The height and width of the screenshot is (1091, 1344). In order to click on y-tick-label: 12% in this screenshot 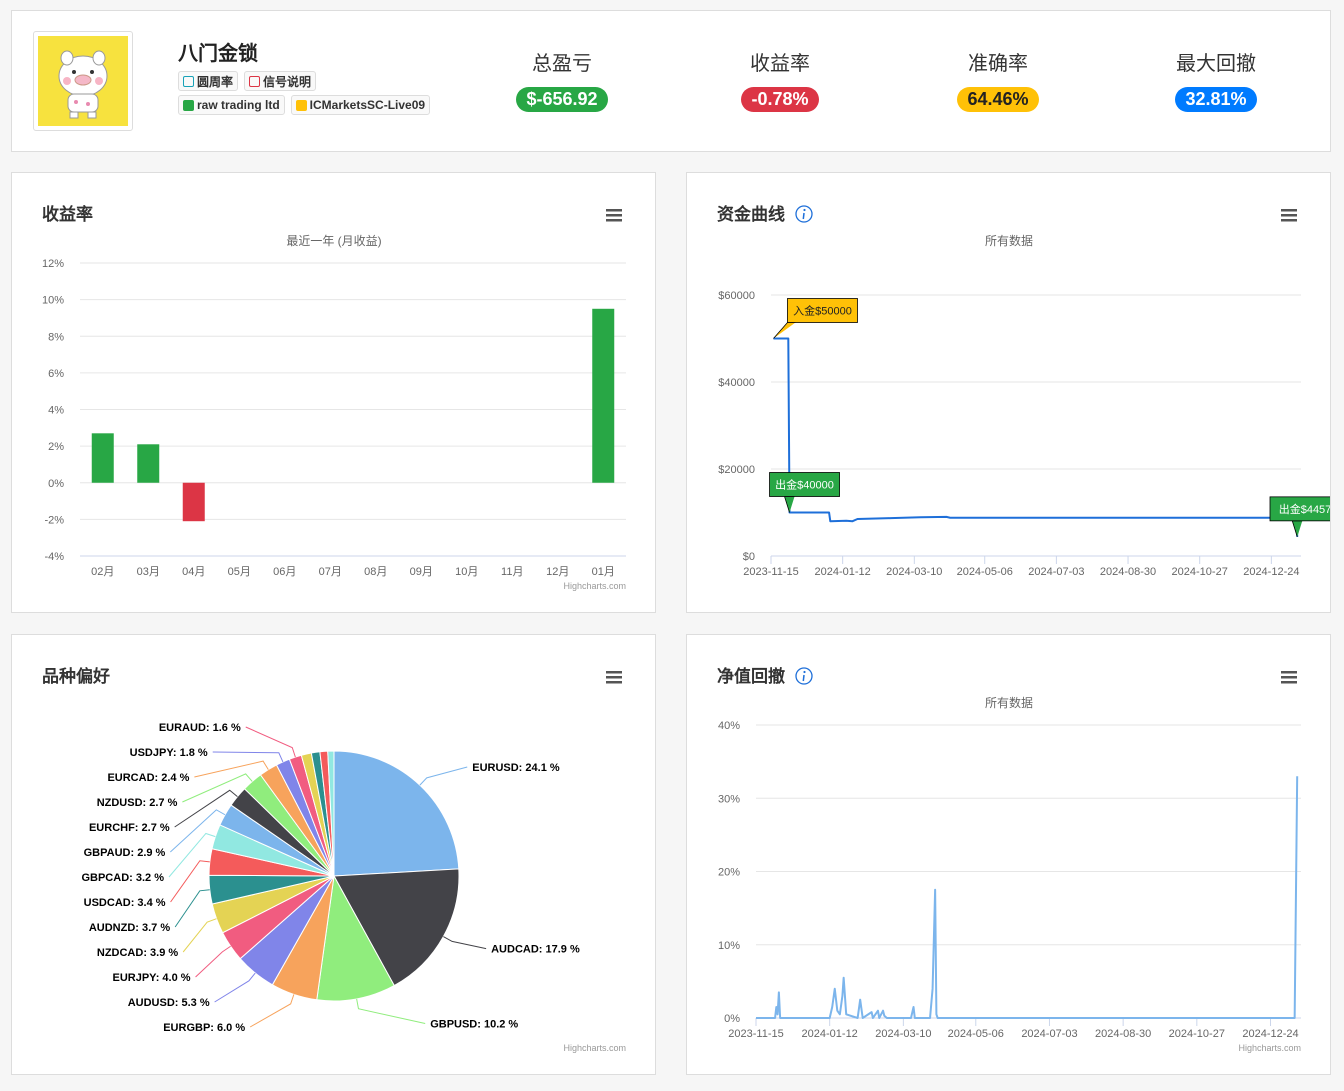, I will do `click(53, 264)`.